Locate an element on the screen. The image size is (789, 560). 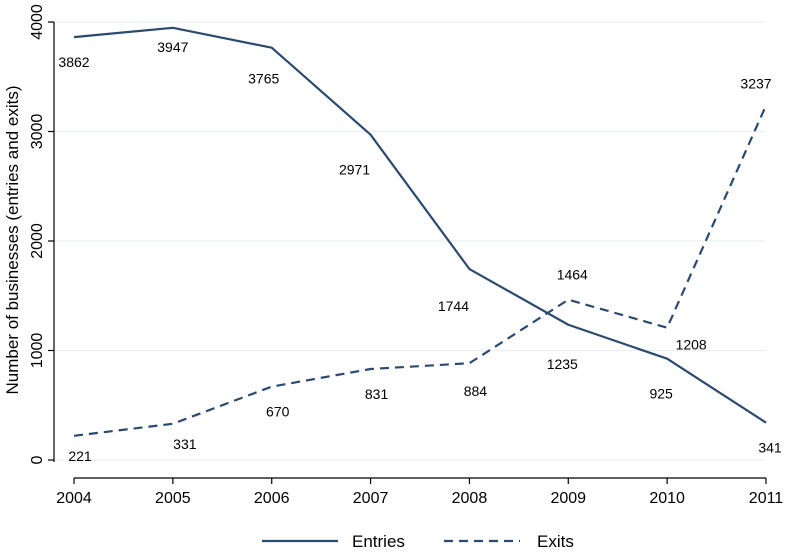
legend-label-entries: Entries is located at coordinates (378, 541).